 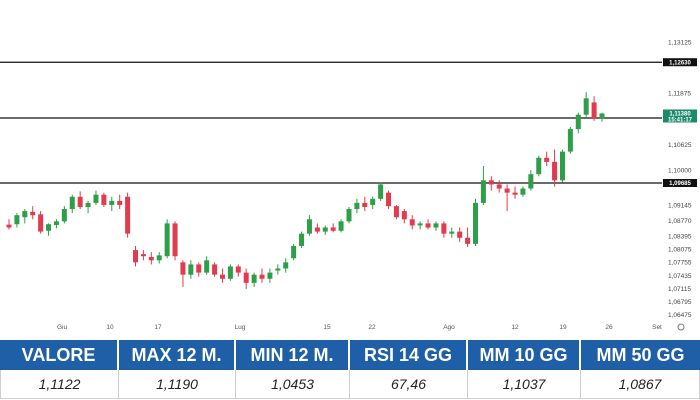 What do you see at coordinates (640, 384) in the screenshot?
I see `value-mm-50gg: 1,0867` at bounding box center [640, 384].